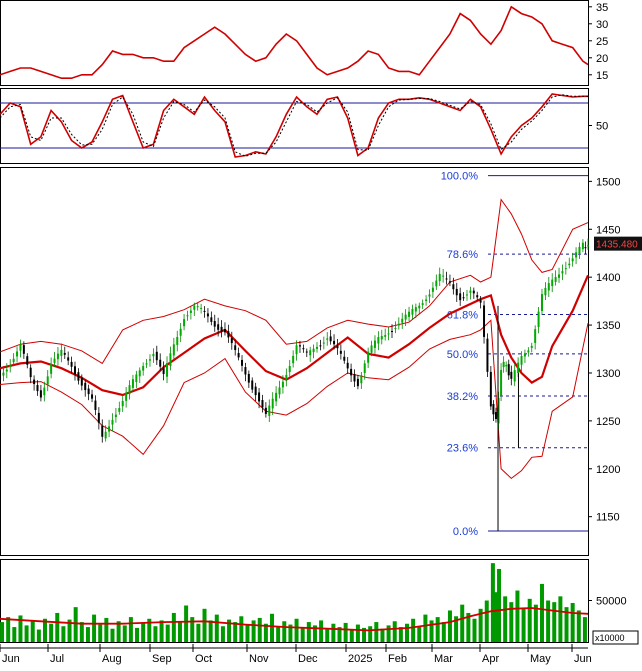 This screenshot has height=671, width=642. Describe the element at coordinates (294, 125) in the screenshot. I see `stochastic-series-line` at that location.